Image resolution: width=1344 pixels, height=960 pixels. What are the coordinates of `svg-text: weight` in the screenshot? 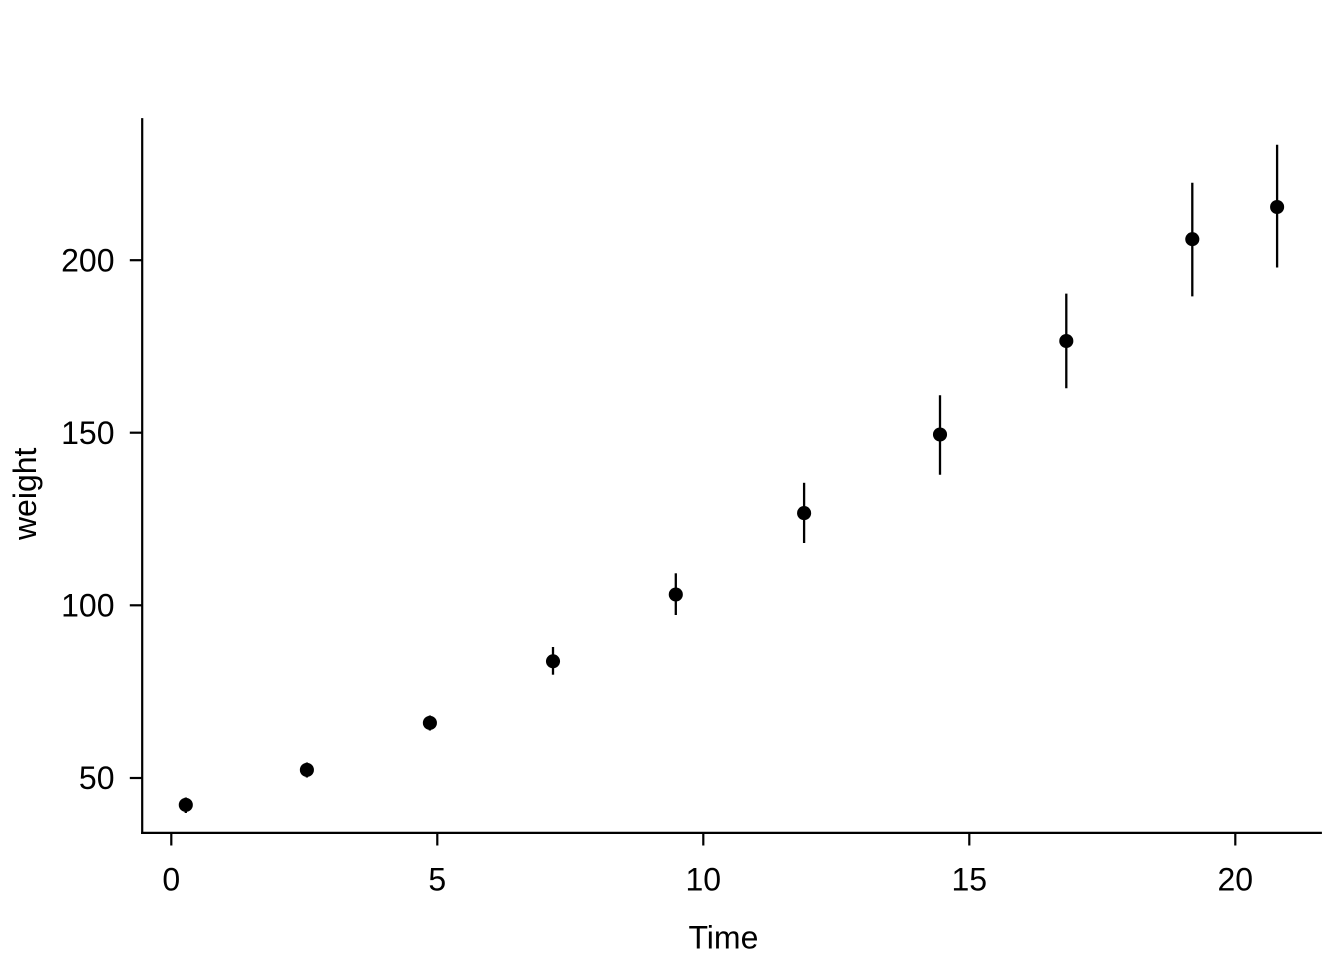 It's located at (25, 494).